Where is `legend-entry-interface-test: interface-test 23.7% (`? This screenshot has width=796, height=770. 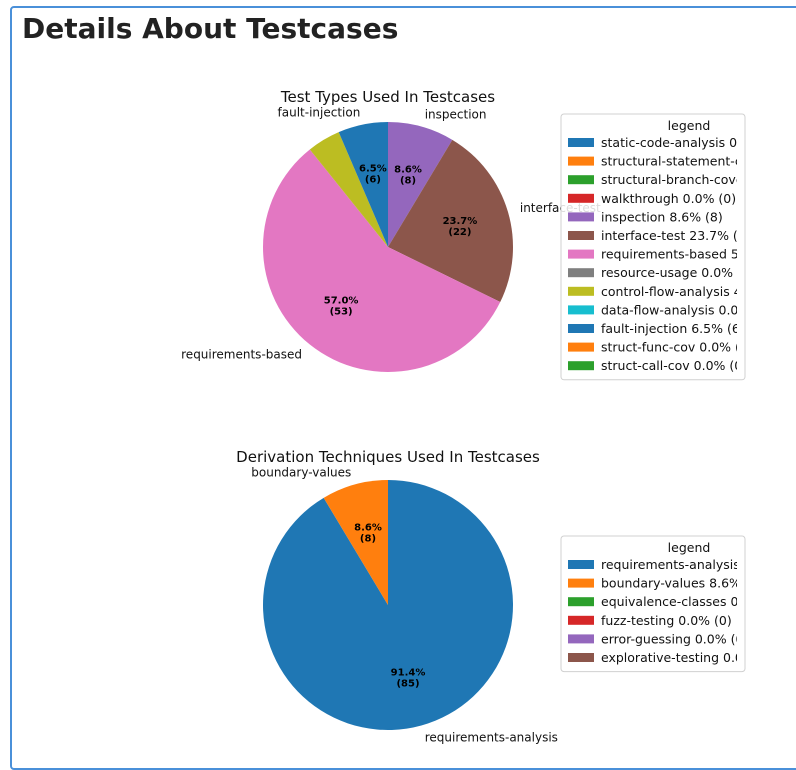 legend-entry-interface-test: interface-test 23.7% ( is located at coordinates (669, 235).